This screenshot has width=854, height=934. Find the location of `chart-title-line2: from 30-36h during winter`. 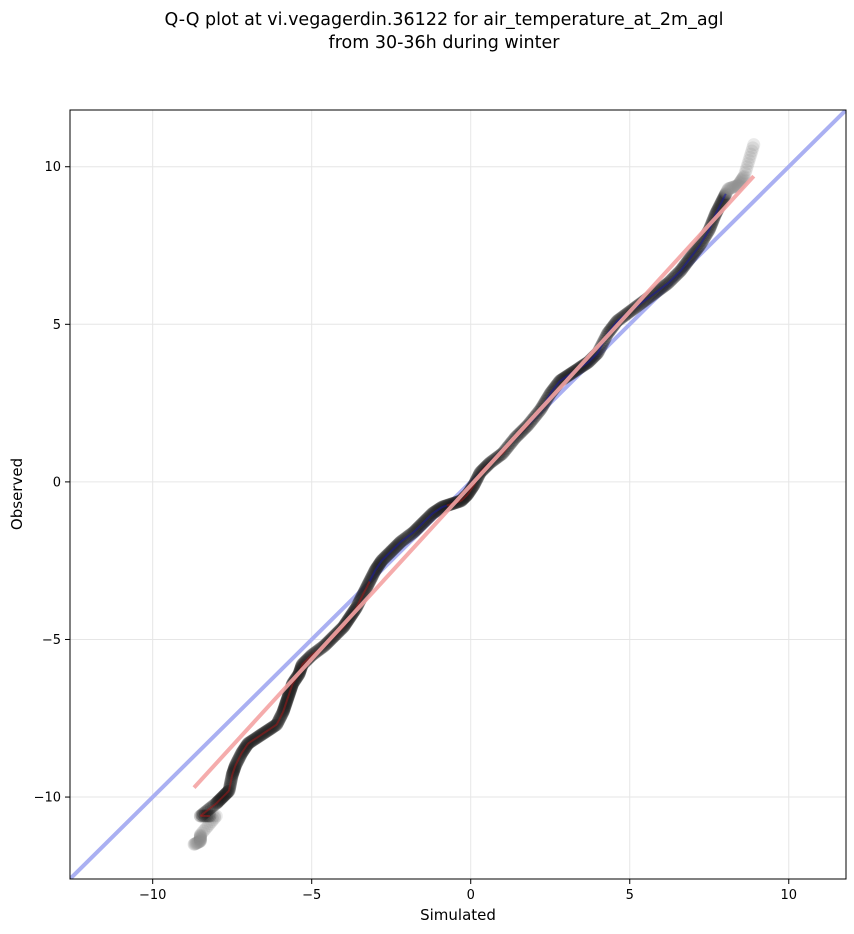

chart-title-line2: from 30-36h during winter is located at coordinates (445, 43).